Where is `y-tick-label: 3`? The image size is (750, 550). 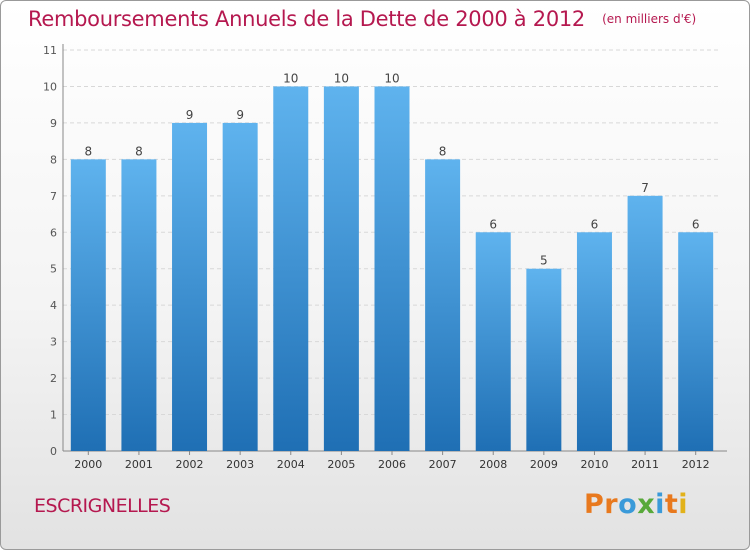 y-tick-label: 3 is located at coordinates (53, 342).